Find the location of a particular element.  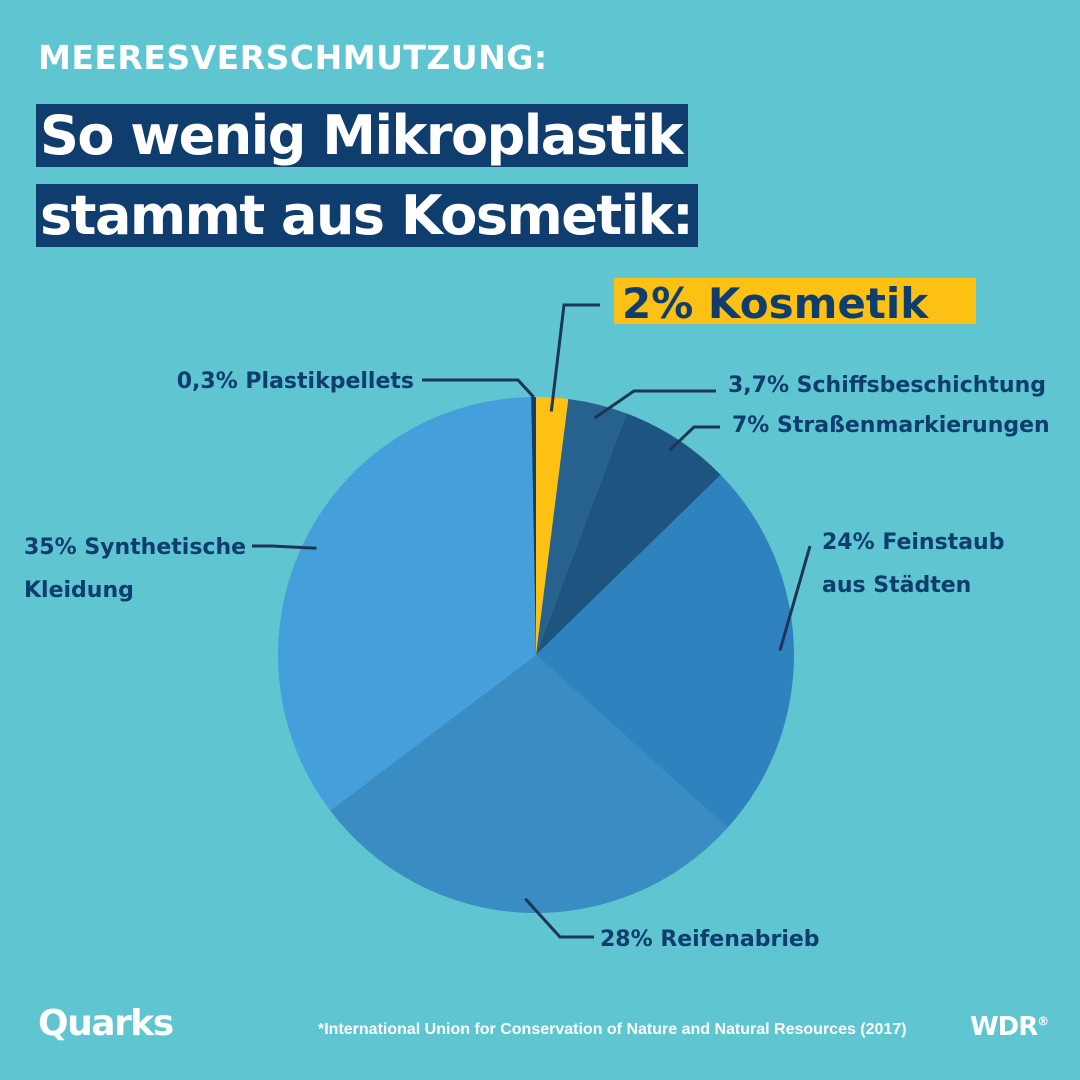

pie-slice-strassenmarkierungen is located at coordinates (628, 534).